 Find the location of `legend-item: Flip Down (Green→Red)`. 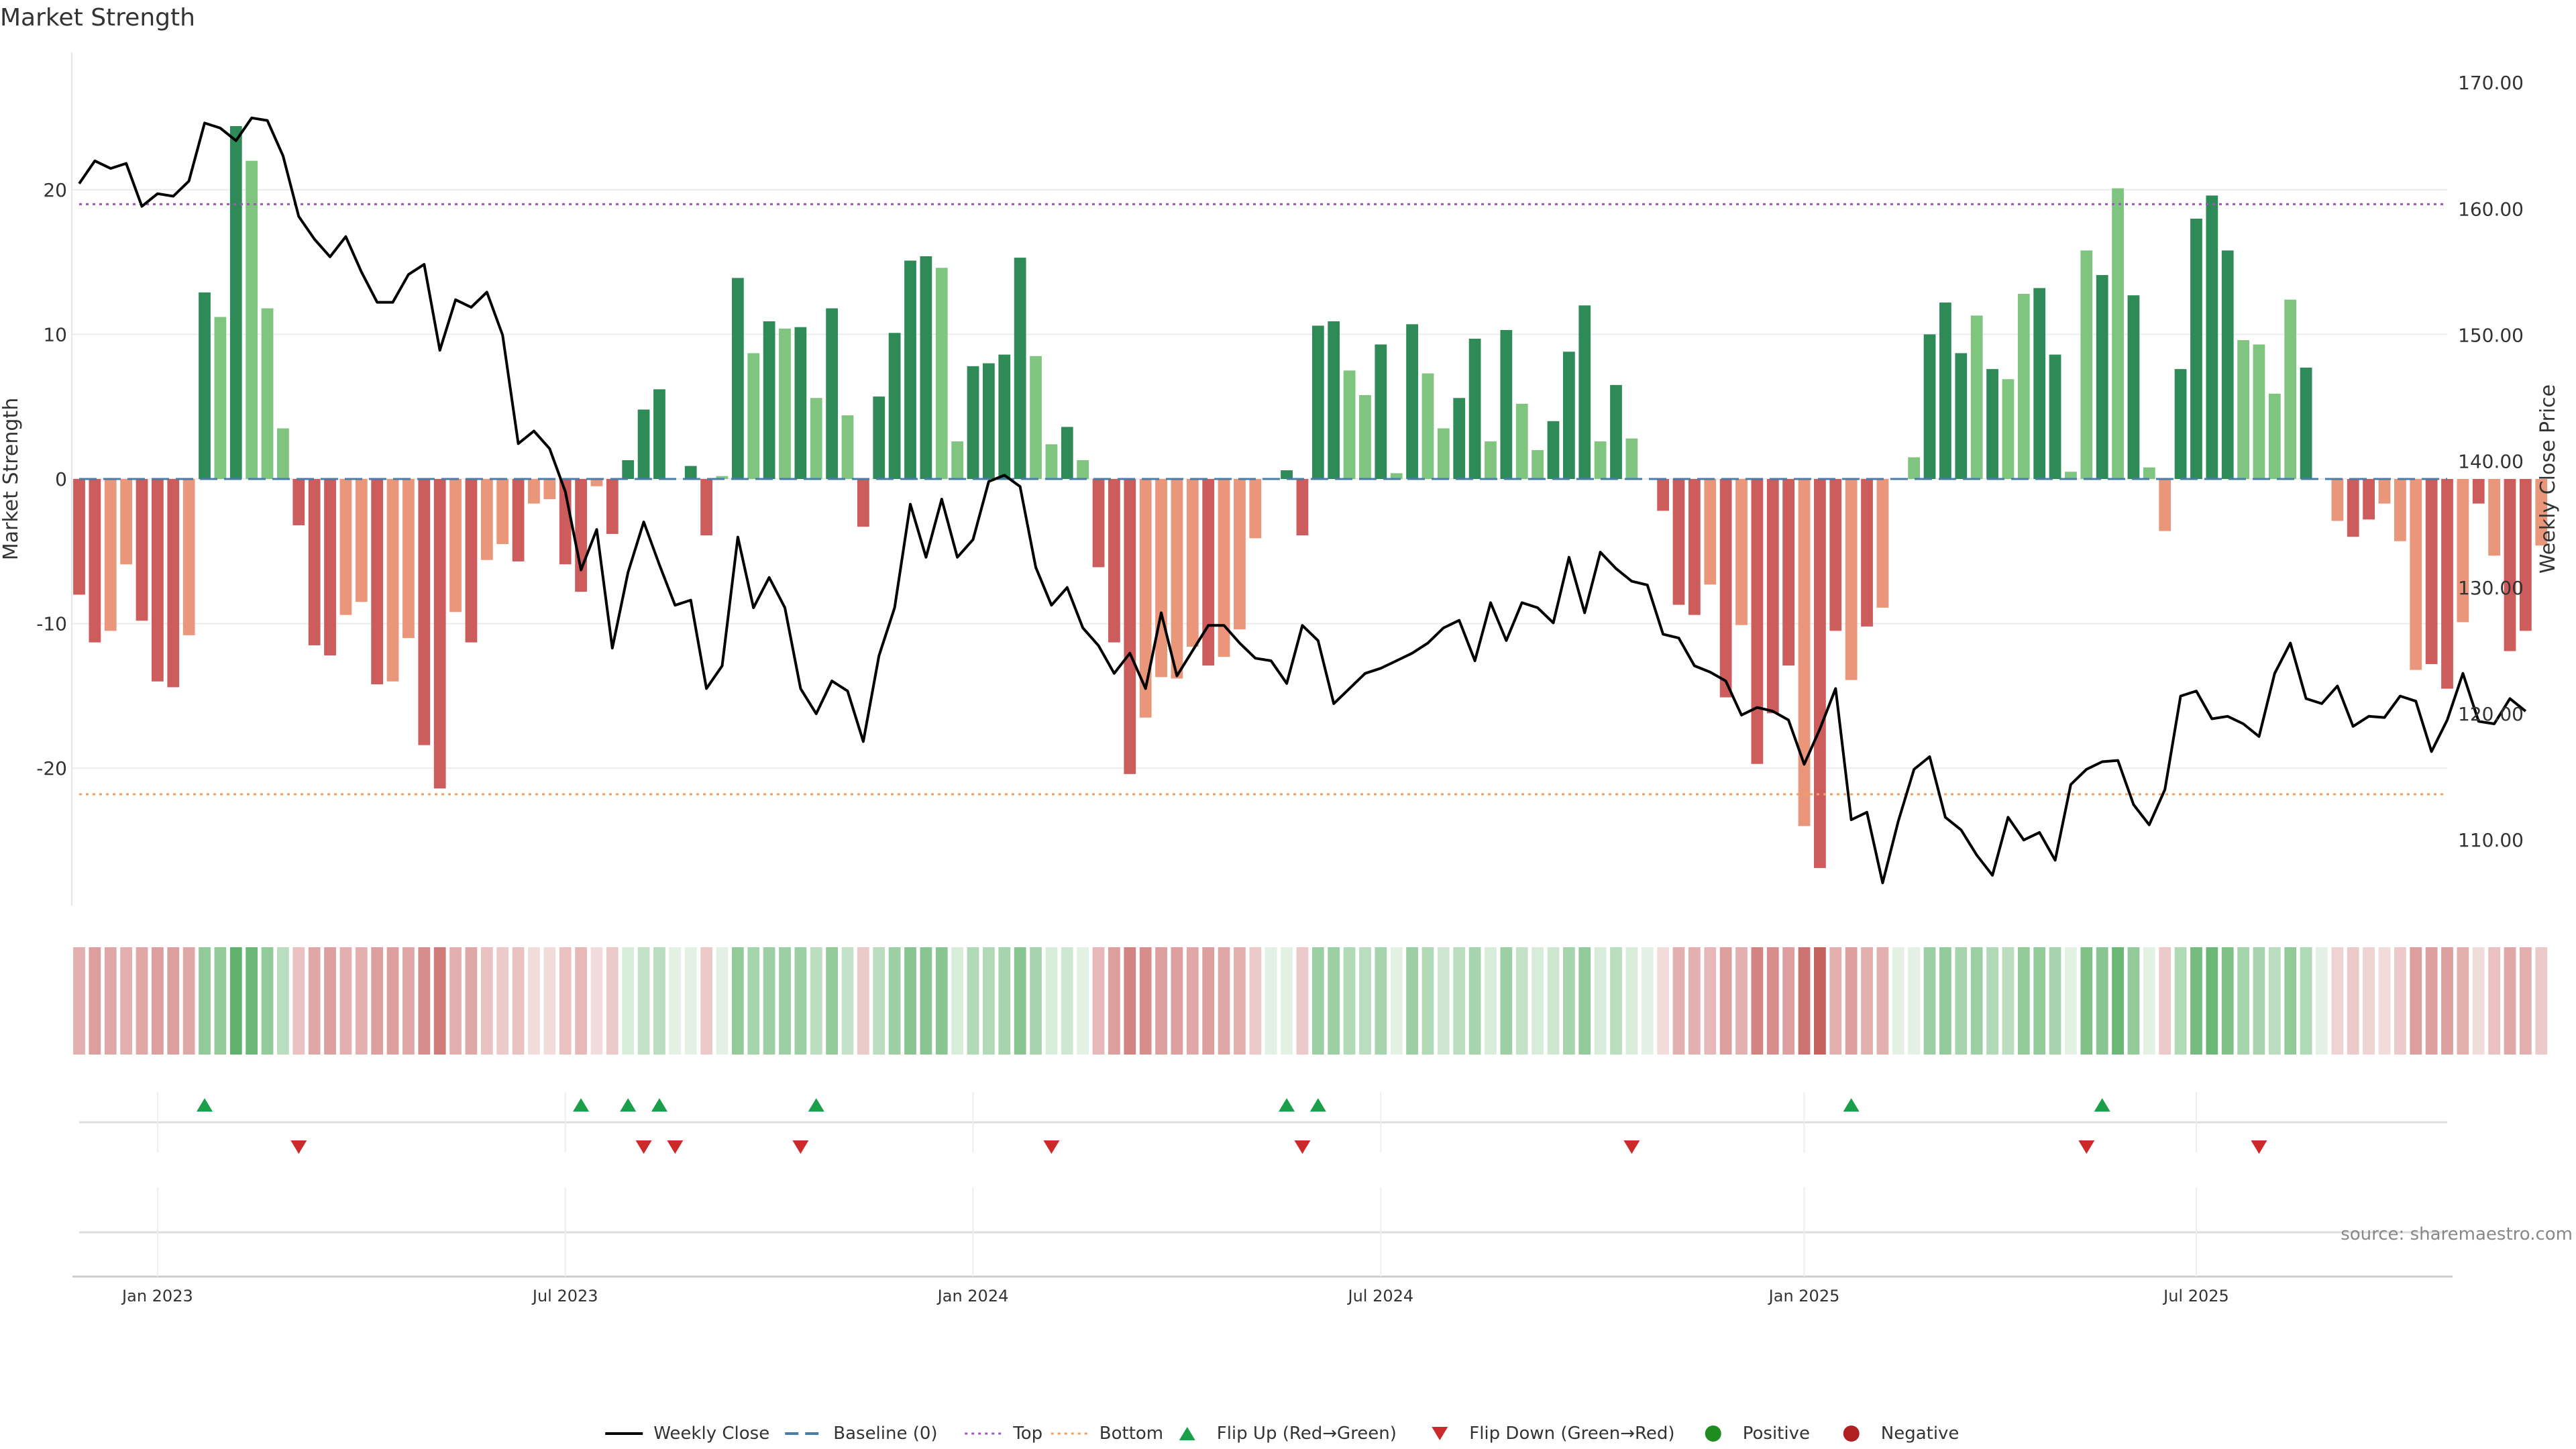

legend-item: Flip Down (Green→Red) is located at coordinates (1553, 1434).